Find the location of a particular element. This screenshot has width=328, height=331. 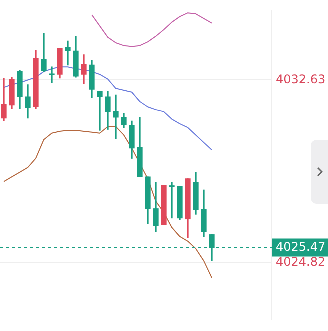

ref-line-label: 4025.47 is located at coordinates (301, 247).